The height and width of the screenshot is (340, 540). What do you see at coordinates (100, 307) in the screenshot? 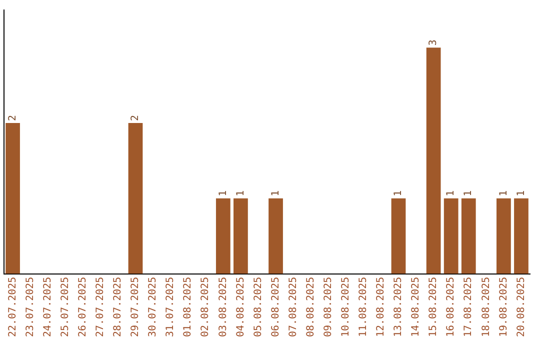
I see `x-tick-label: 27.07.2025` at bounding box center [100, 307].